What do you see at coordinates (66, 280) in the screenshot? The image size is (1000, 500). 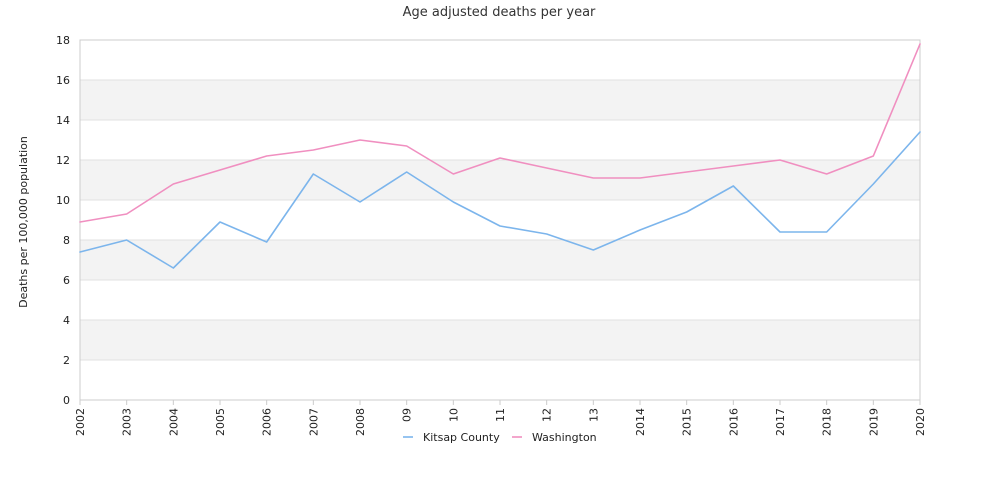 I see `y-tick-label: 6` at bounding box center [66, 280].